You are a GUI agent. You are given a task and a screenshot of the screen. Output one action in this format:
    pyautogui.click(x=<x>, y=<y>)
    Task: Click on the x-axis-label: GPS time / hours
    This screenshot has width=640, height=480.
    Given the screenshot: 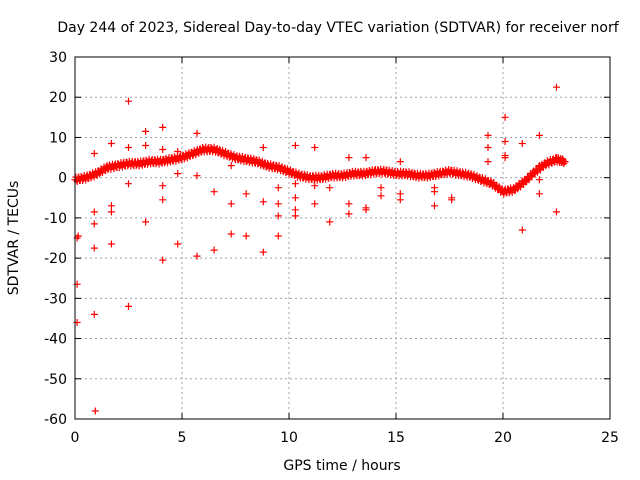 What is the action you would take?
    pyautogui.click(x=341, y=466)
    